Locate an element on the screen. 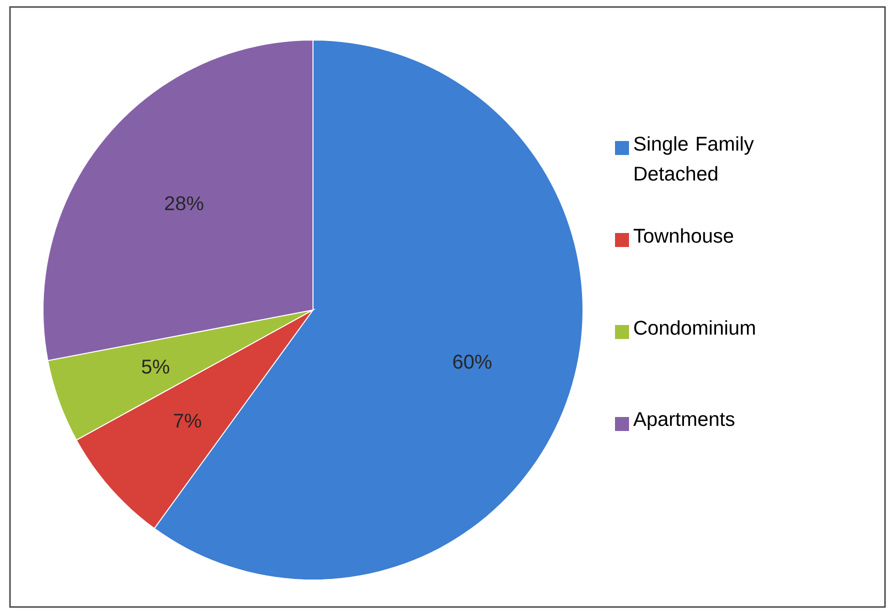  legend-label: Apartments is located at coordinates (683, 421).